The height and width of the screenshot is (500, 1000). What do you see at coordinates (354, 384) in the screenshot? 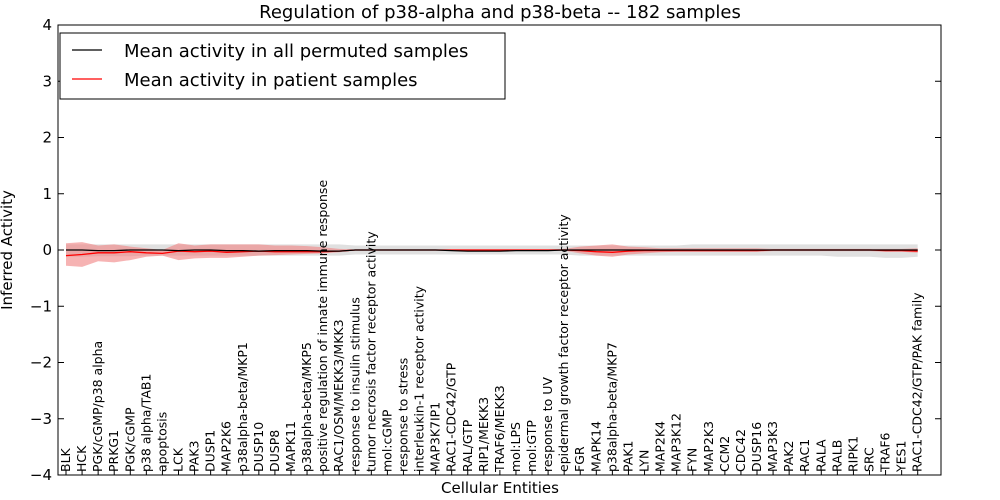
I see `x-tick-label: response to insulin stimulus` at bounding box center [354, 384].